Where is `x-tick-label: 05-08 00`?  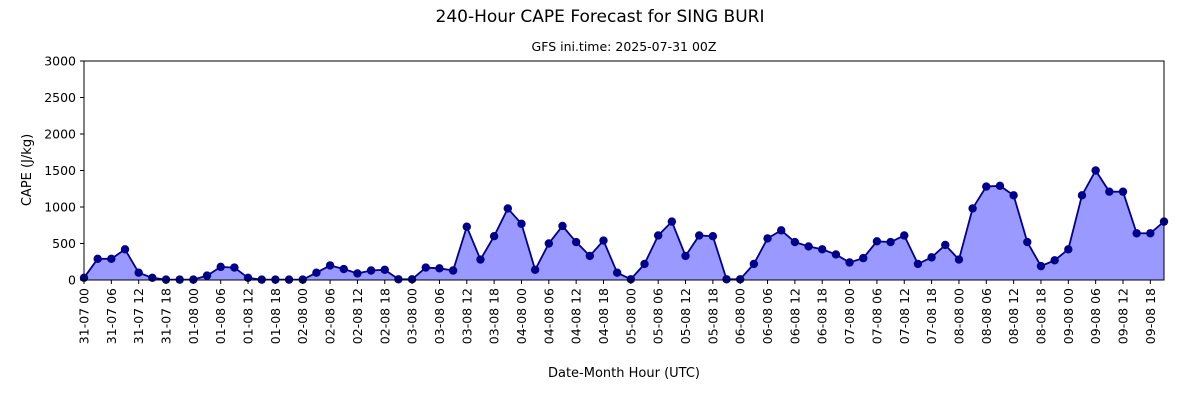
x-tick-label: 05-08 00 is located at coordinates (630, 316).